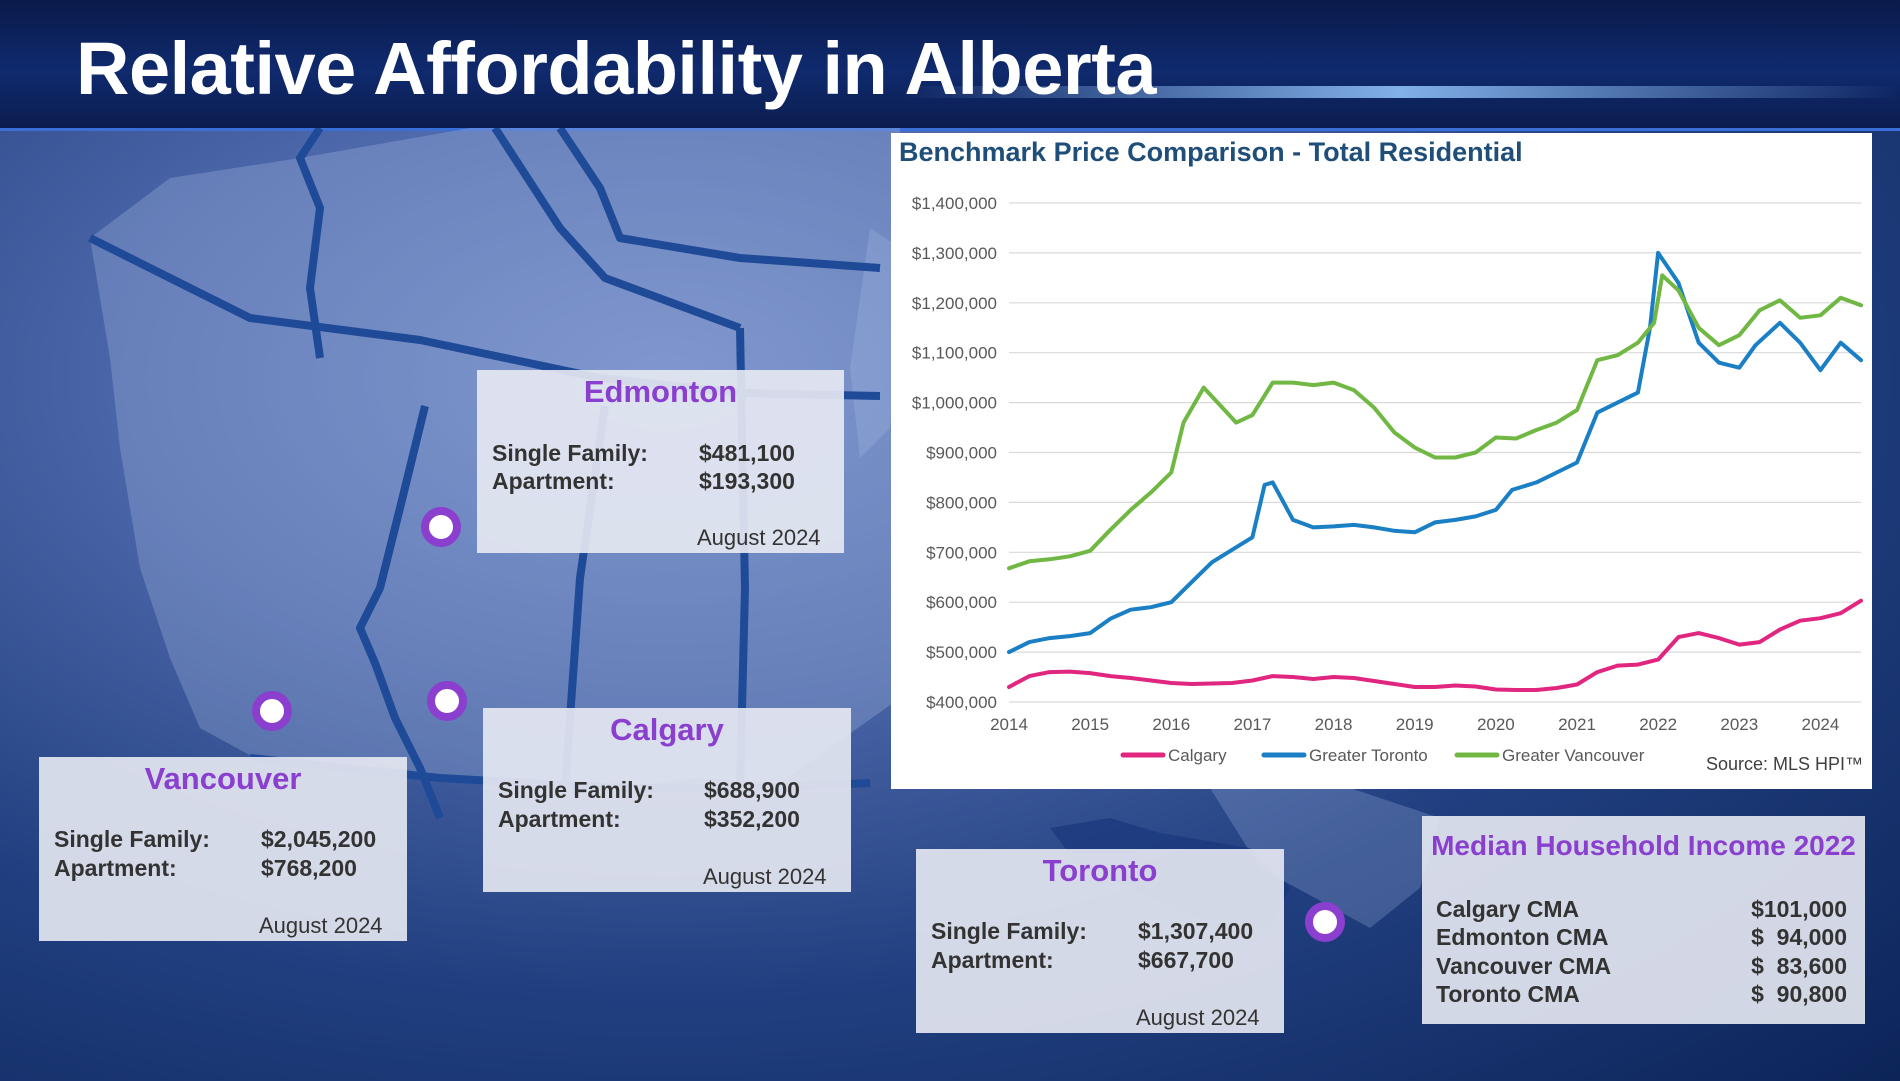  What do you see at coordinates (961, 502) in the screenshot?
I see `y-tick-label: $800,000` at bounding box center [961, 502].